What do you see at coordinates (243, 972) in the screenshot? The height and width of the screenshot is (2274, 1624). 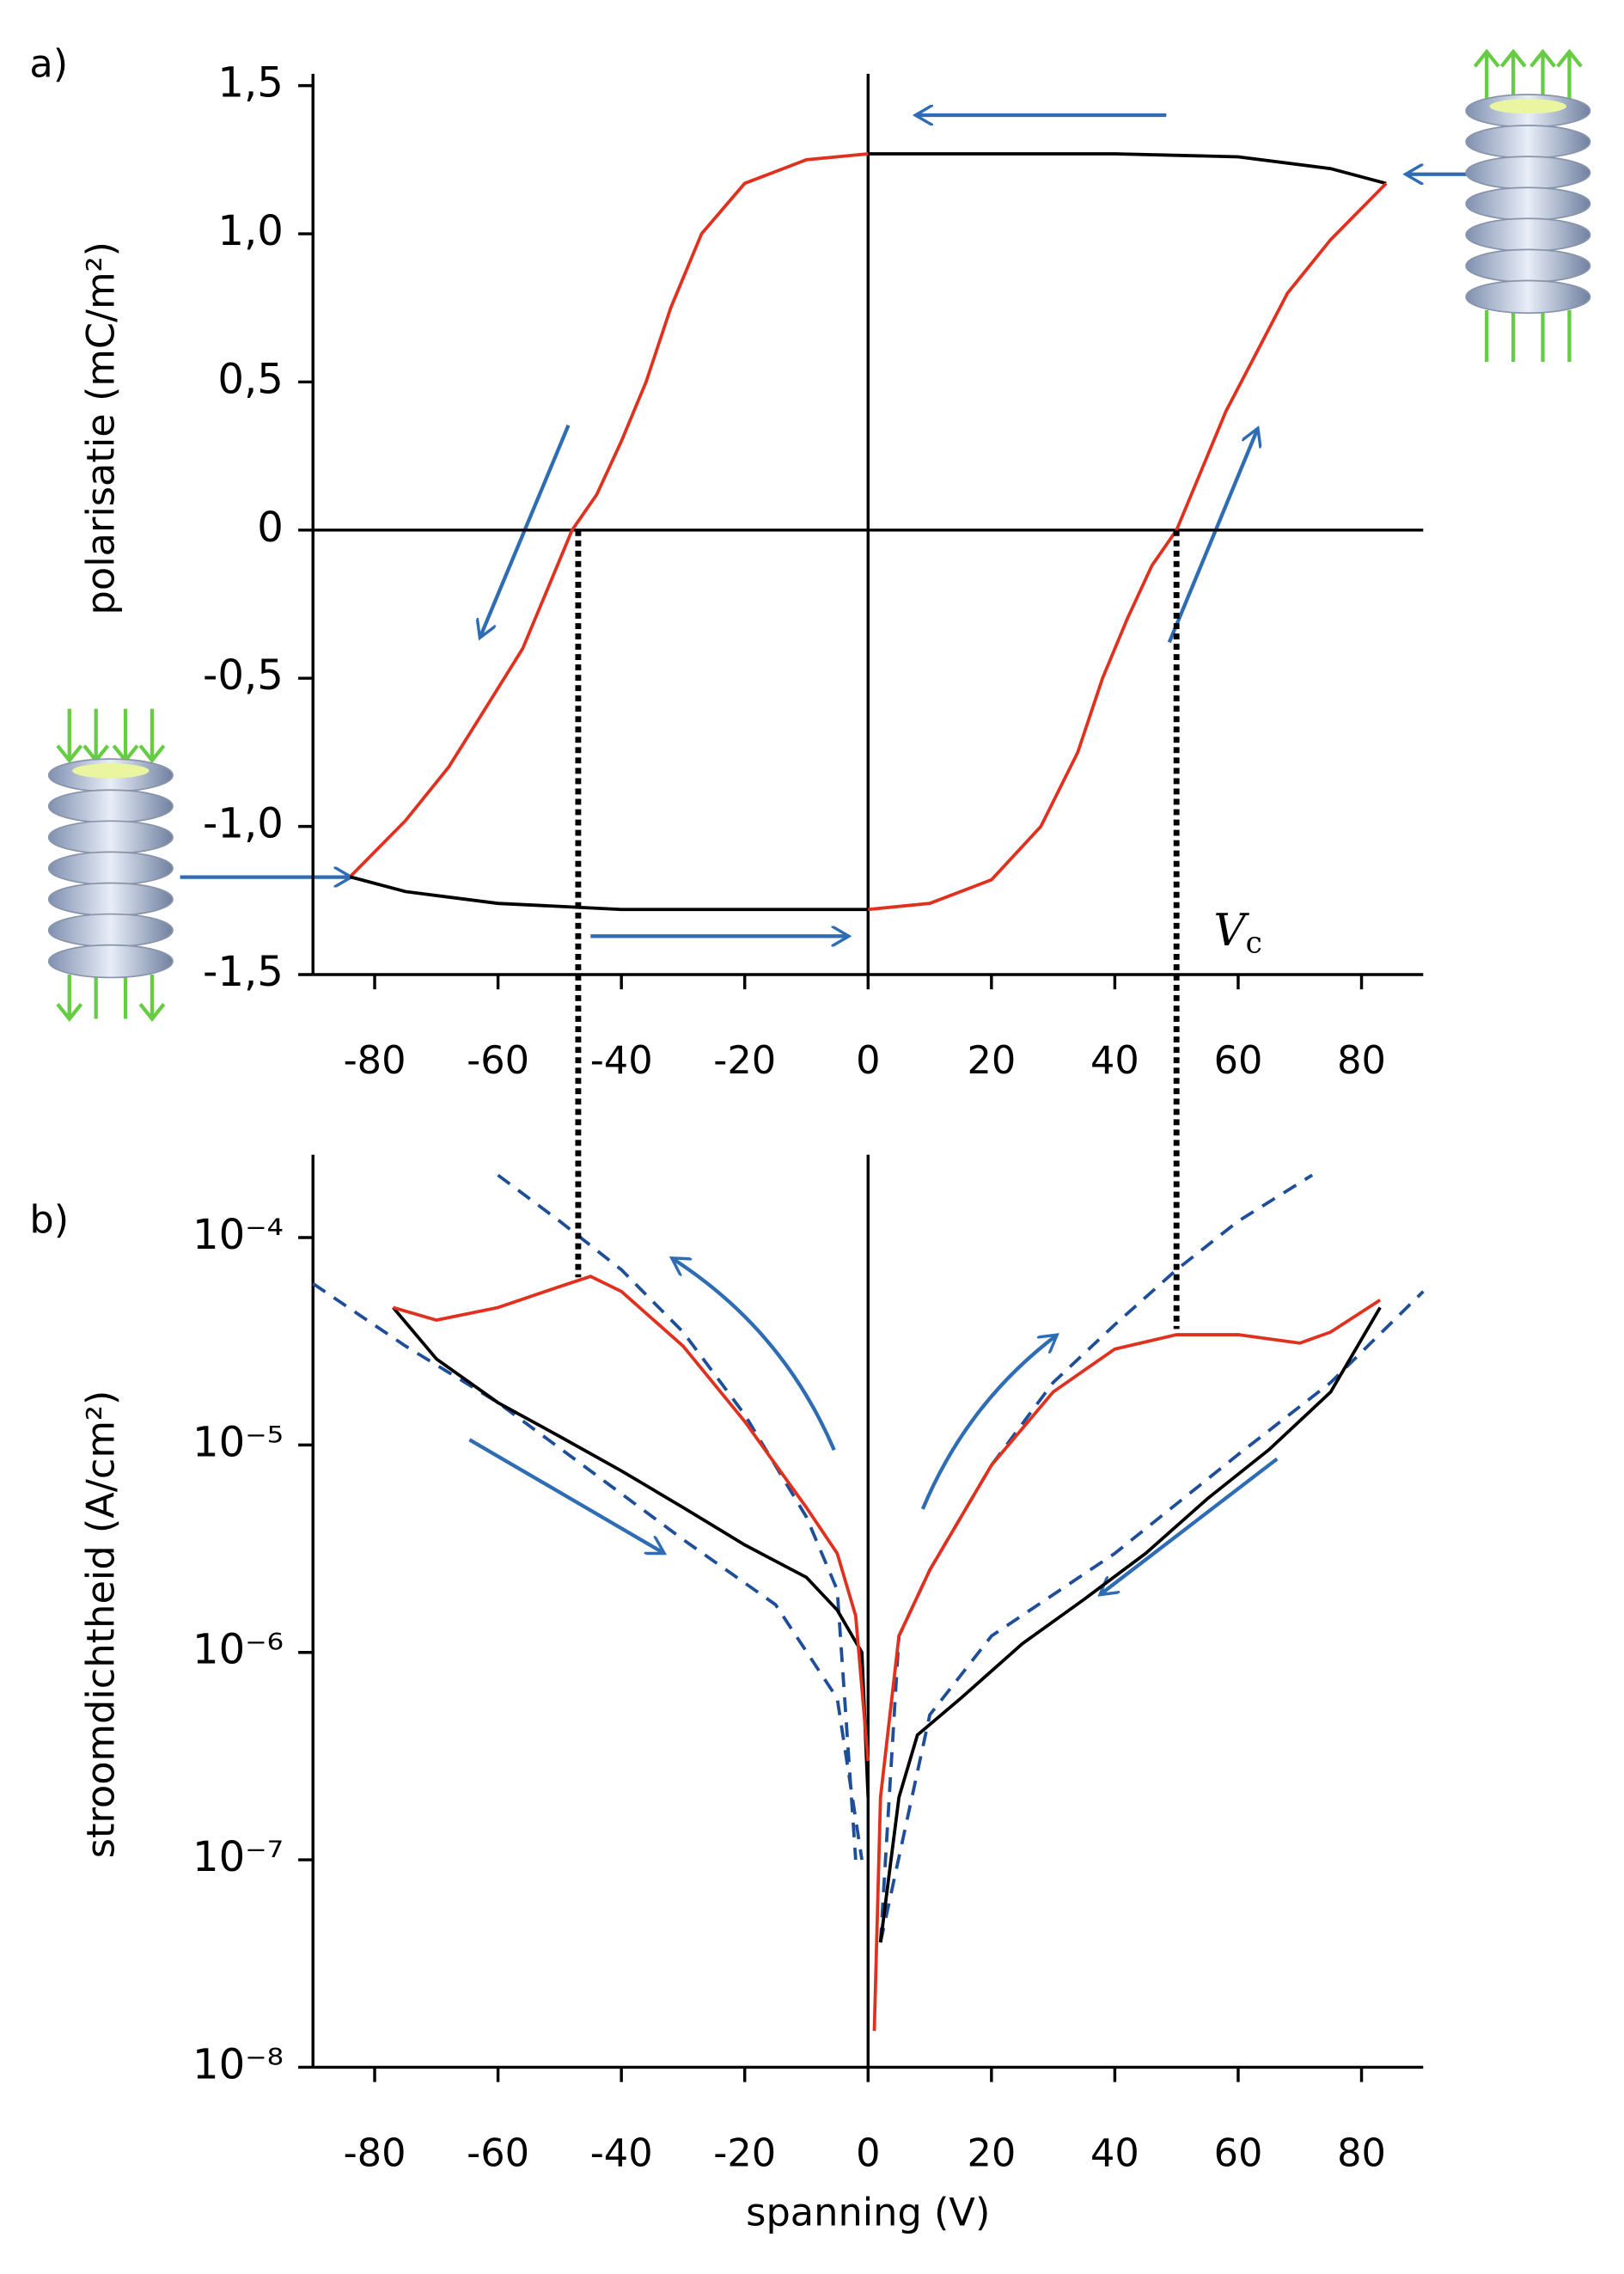 I see `y-tick-label: -1,5` at bounding box center [243, 972].